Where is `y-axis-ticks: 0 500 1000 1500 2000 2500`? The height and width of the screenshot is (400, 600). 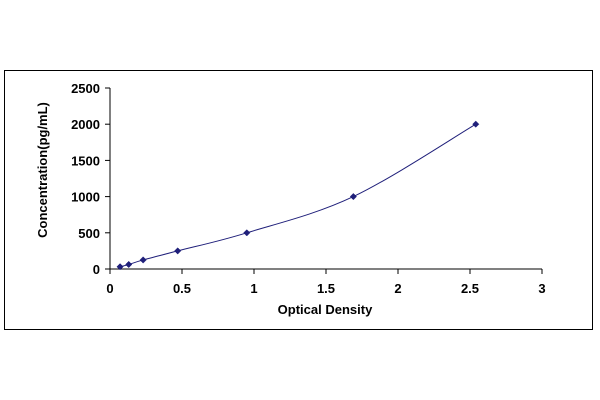
y-axis-ticks: 0 500 1000 1500 2000 2500 is located at coordinates (90, 179).